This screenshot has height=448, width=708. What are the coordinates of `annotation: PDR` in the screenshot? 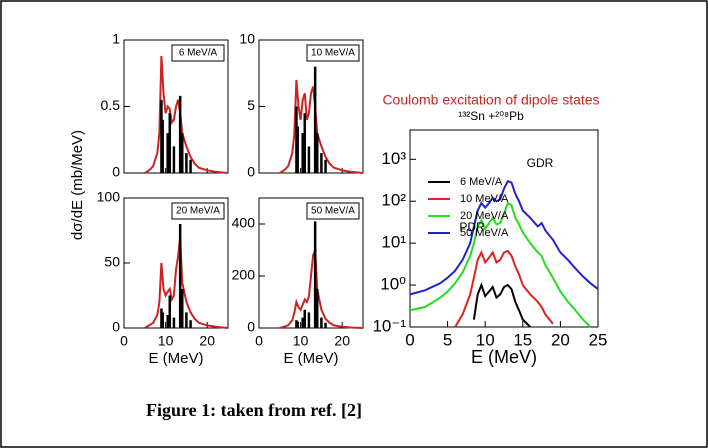 It's located at (472, 227).